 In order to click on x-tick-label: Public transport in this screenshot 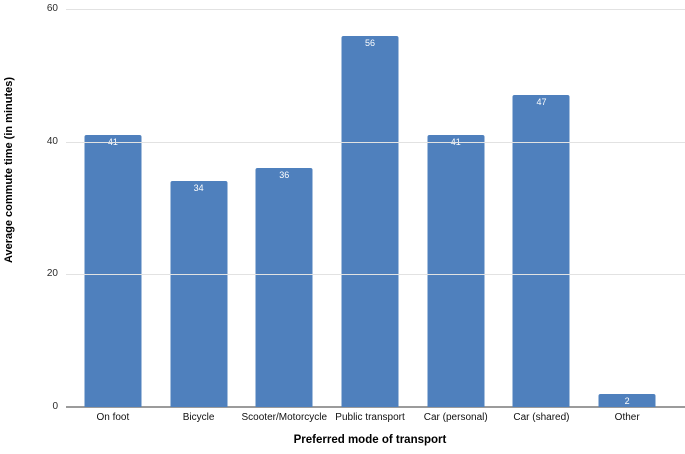, I will do `click(370, 417)`.